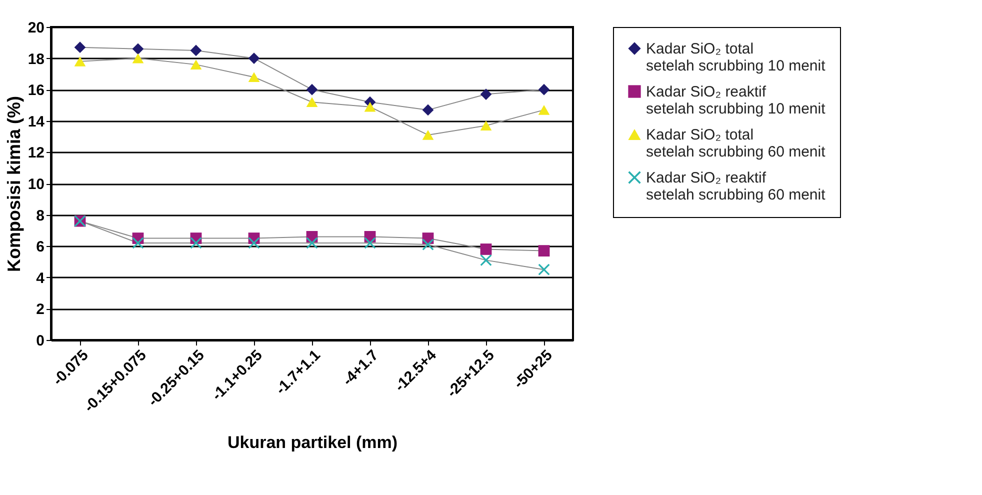 The height and width of the screenshot is (495, 982). What do you see at coordinates (36, 59) in the screenshot?
I see `y-tick-label: 18` at bounding box center [36, 59].